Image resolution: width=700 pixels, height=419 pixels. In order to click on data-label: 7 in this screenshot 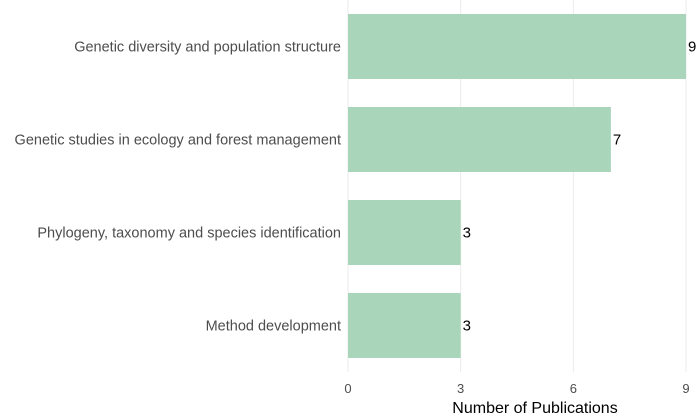, I will do `click(617, 140)`.